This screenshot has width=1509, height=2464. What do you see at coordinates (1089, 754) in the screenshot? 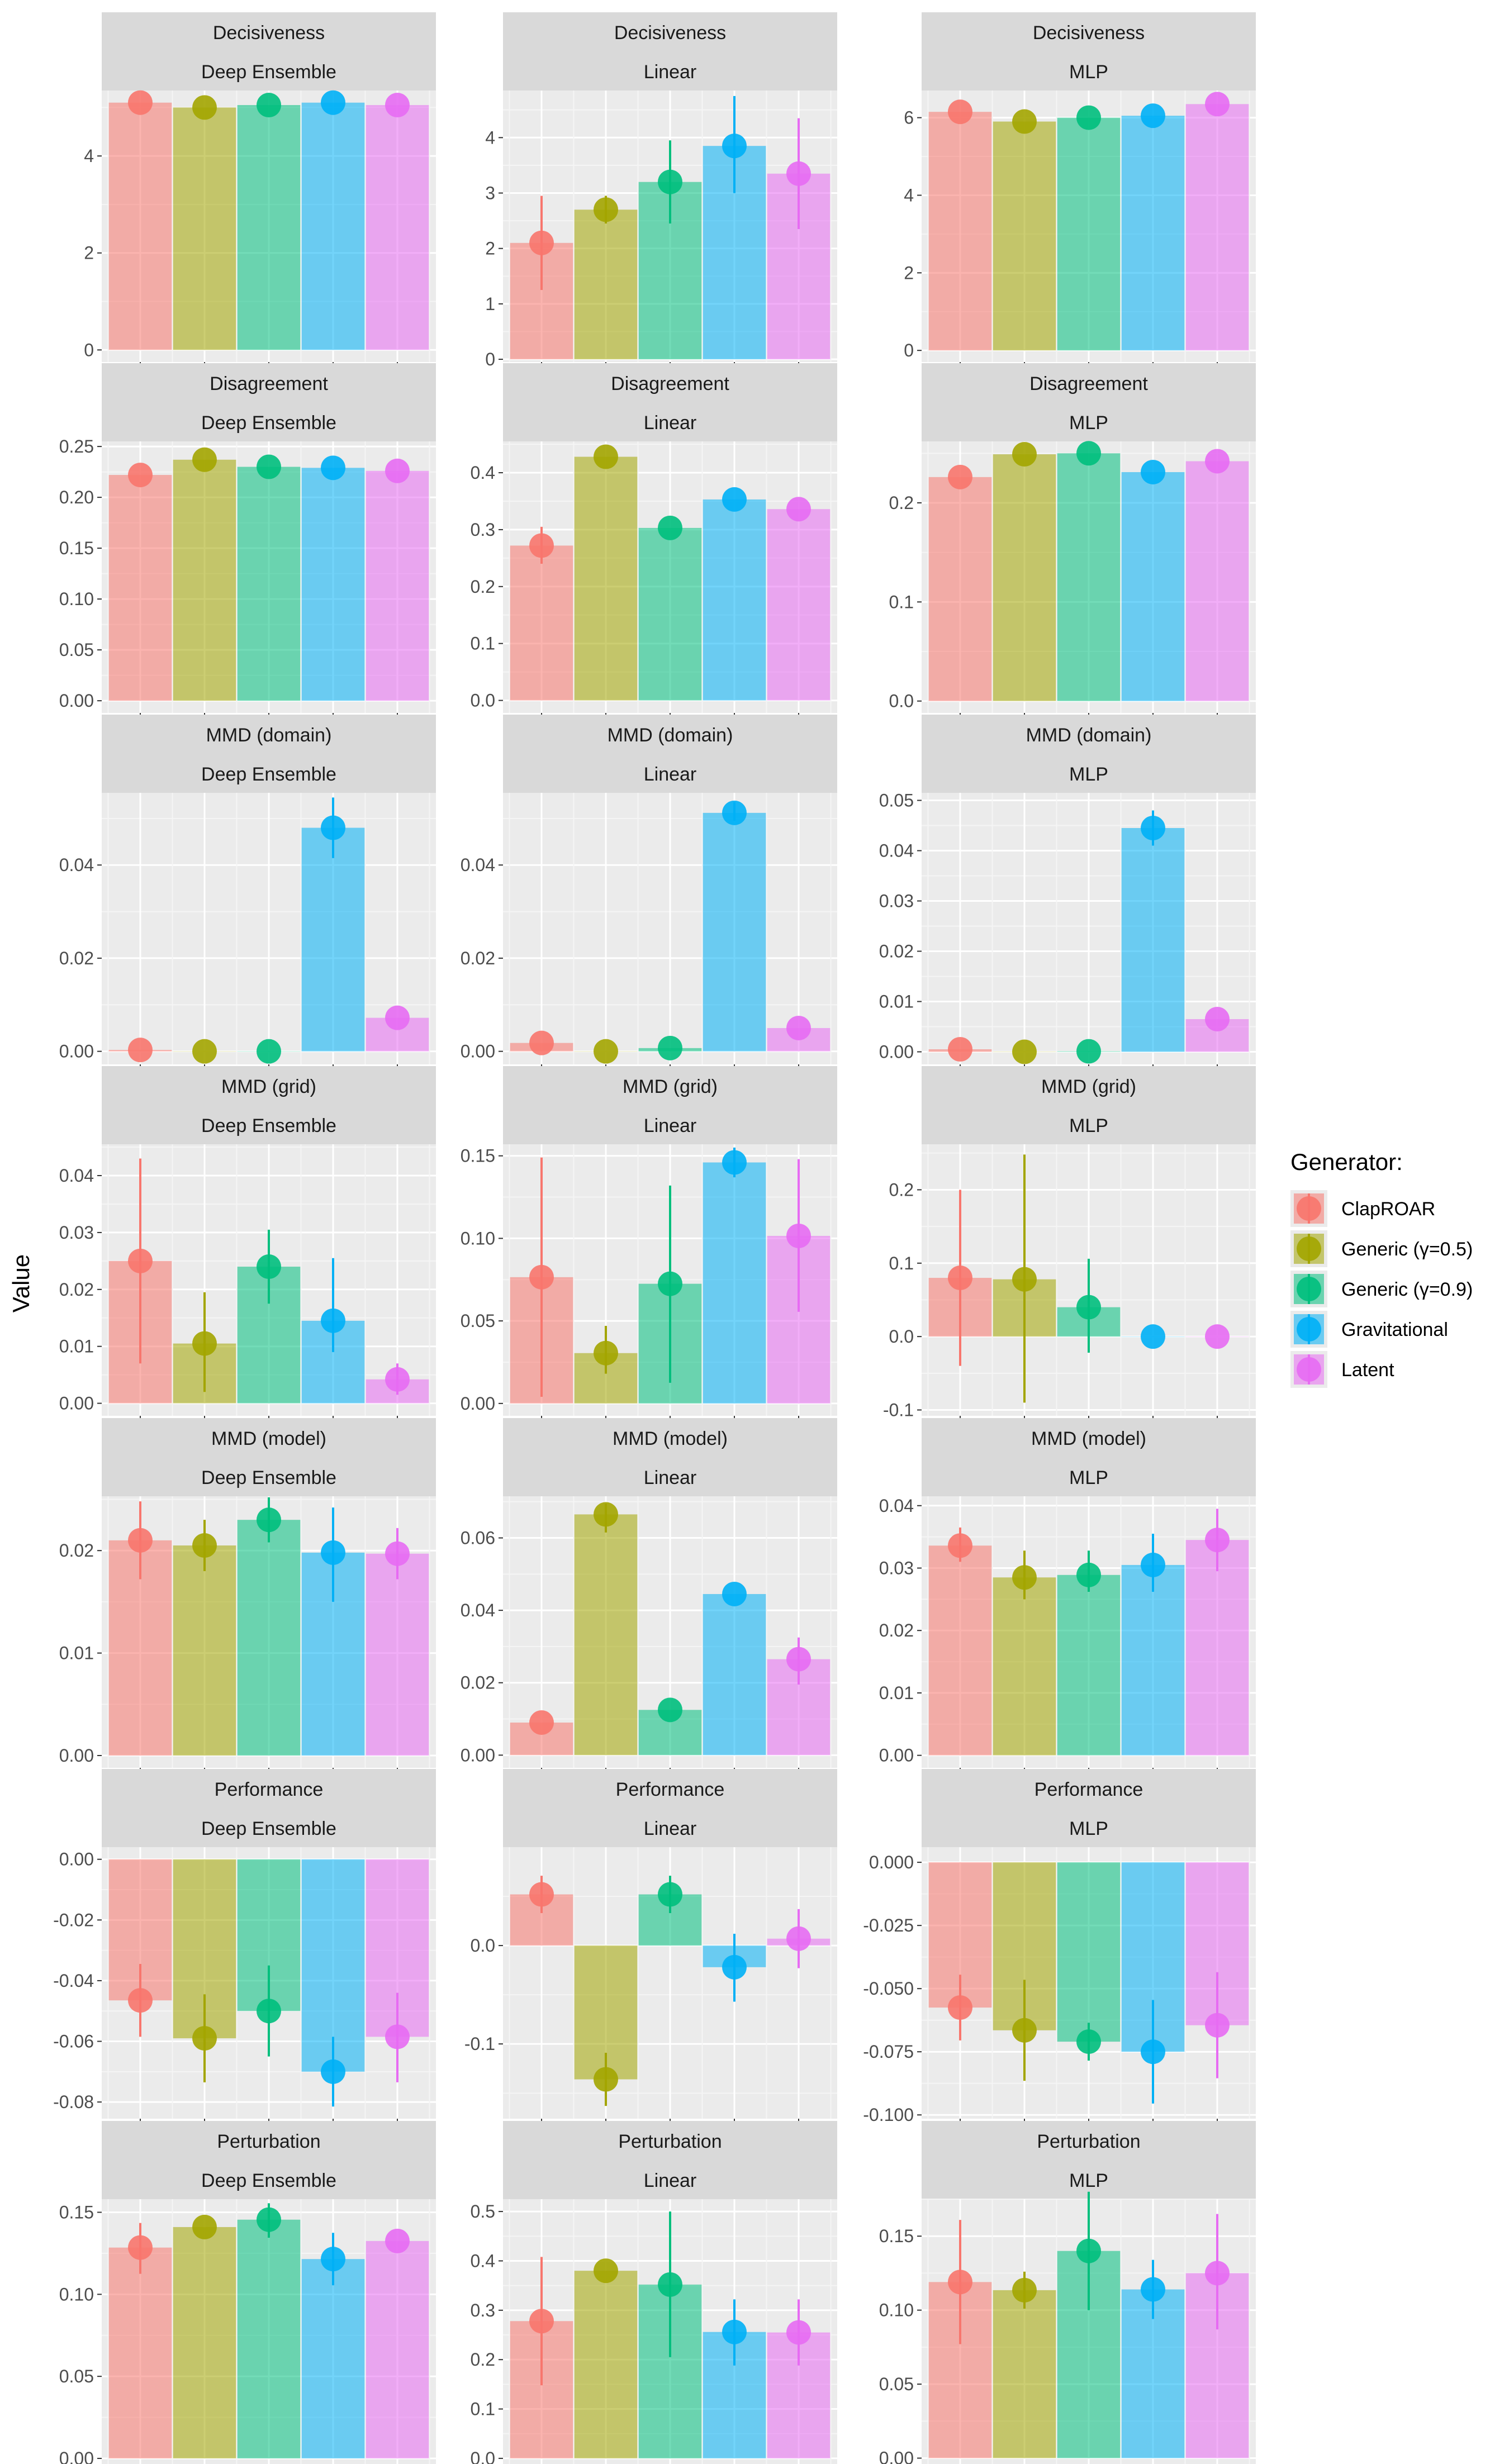
I see `strip-mmd-domain-mlp` at bounding box center [1089, 754].